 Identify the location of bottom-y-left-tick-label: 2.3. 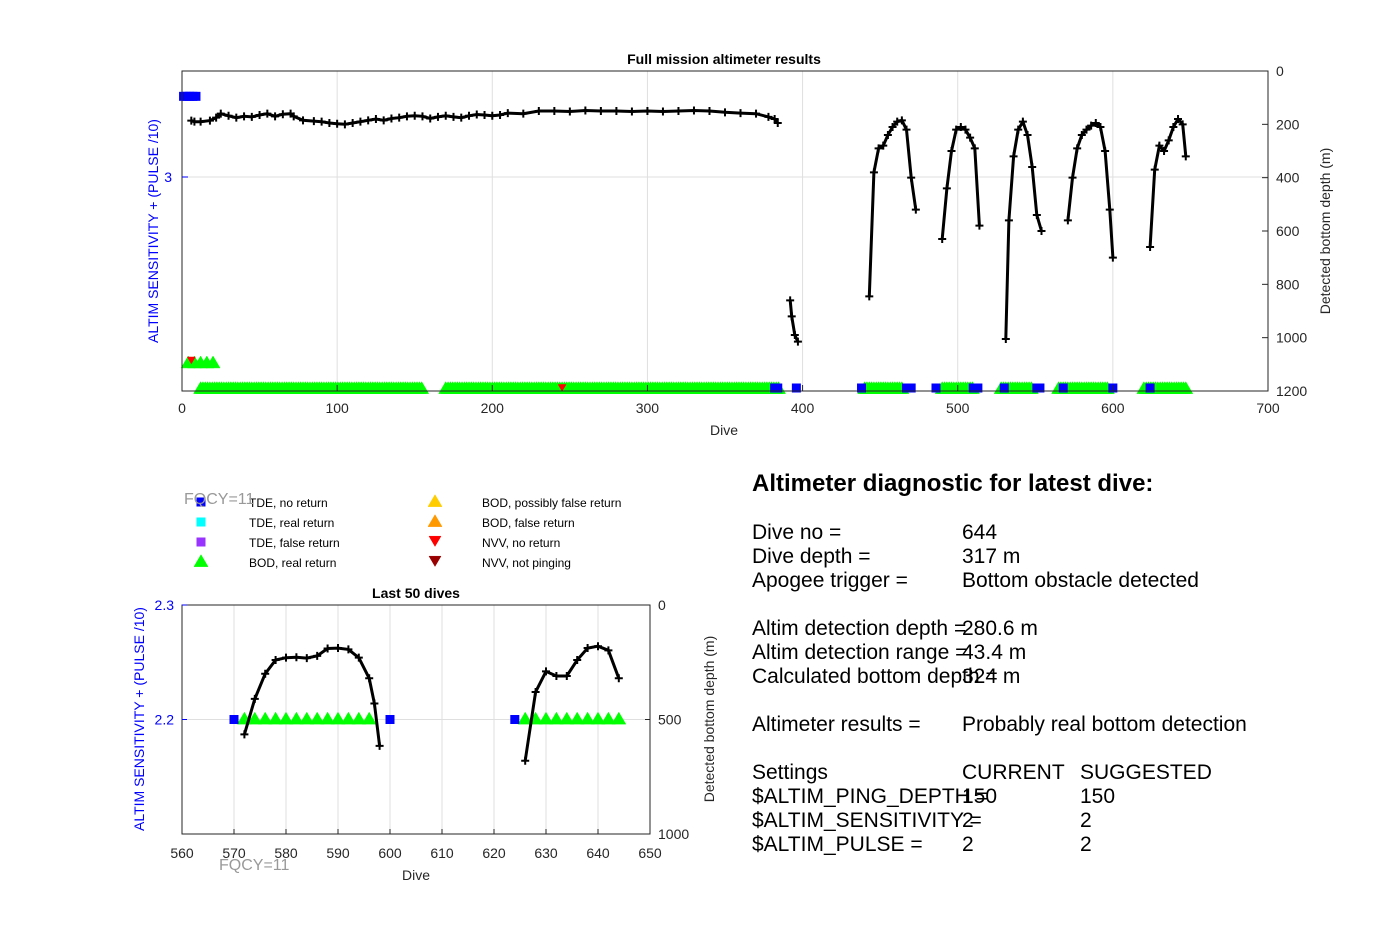
(165, 605).